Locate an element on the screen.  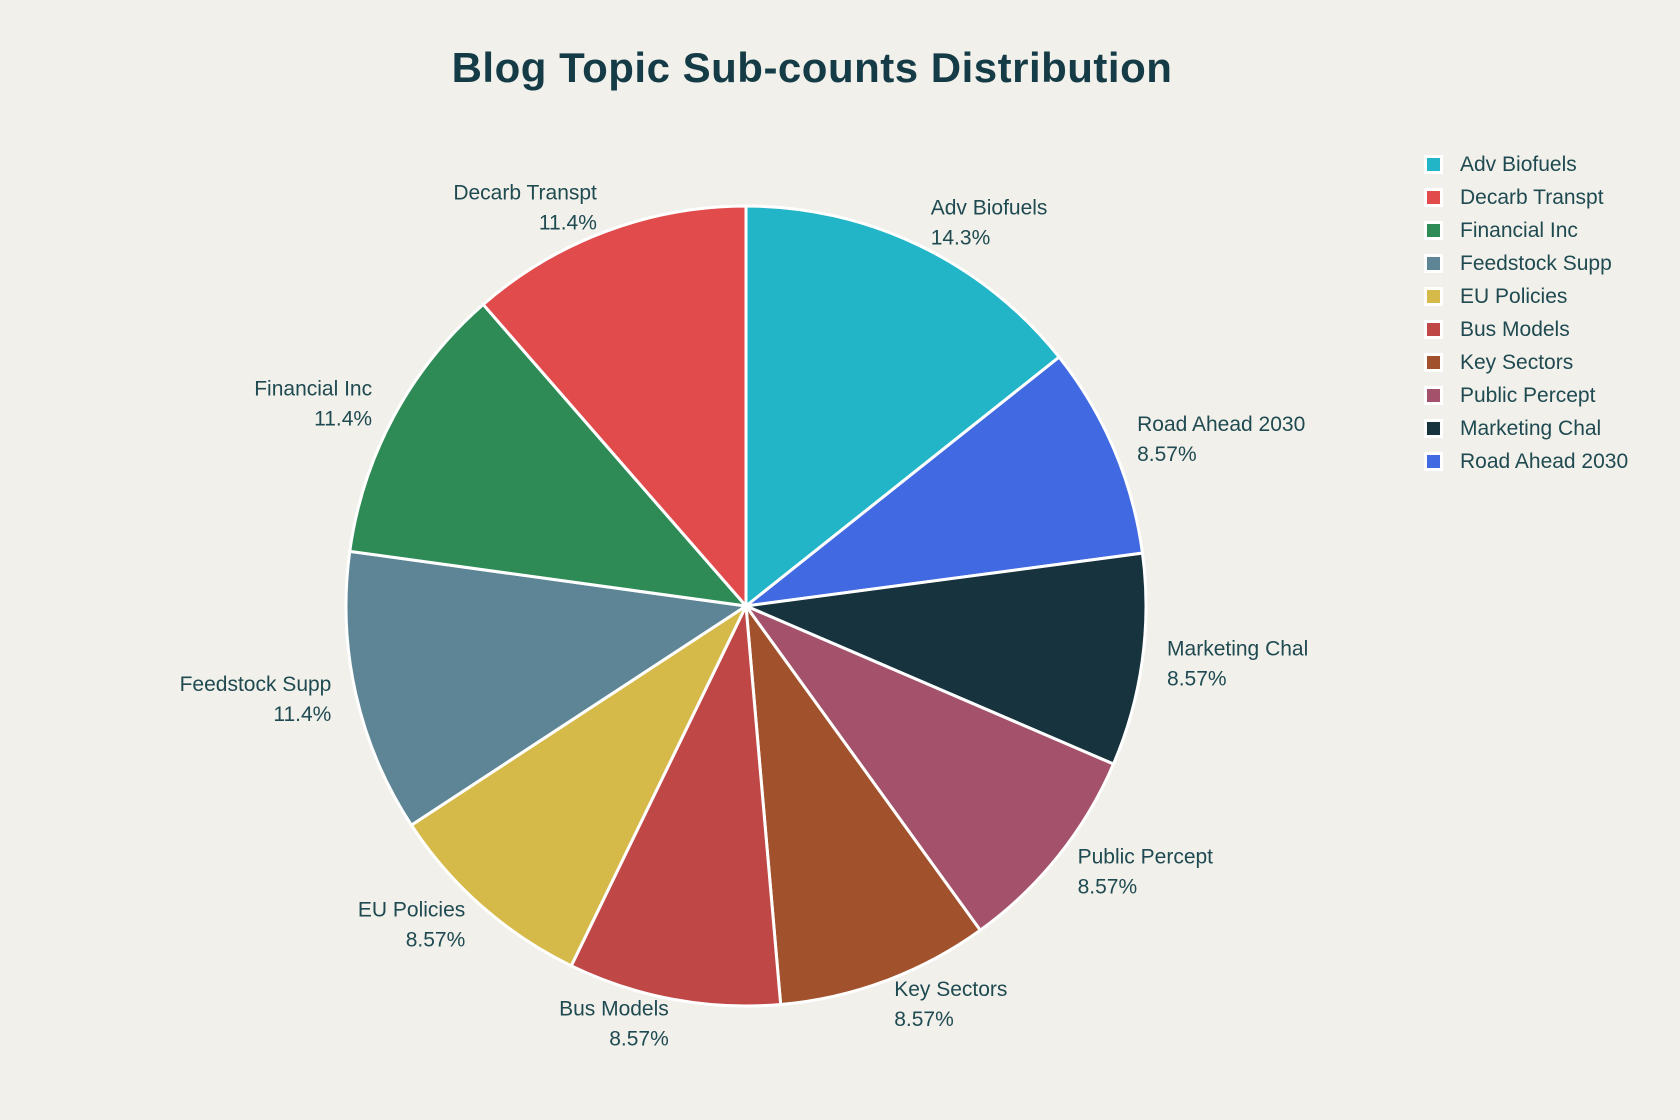
legend-label-feedstock-supp: Feedstock Supp is located at coordinates (1536, 263).